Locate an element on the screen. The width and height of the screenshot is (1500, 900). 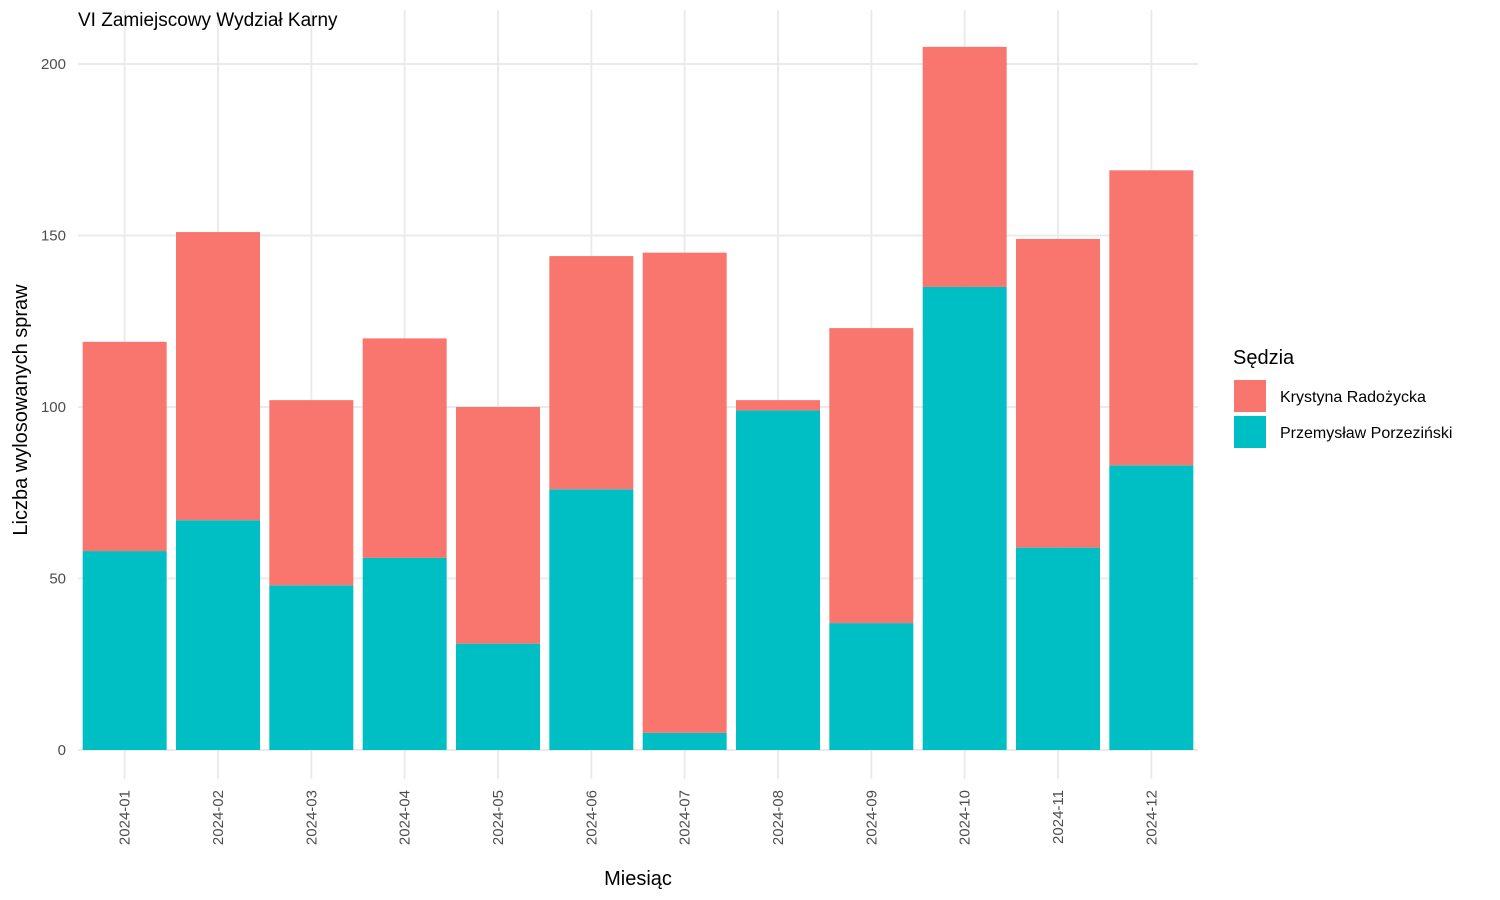
y-tick-label: 200 is located at coordinates (53, 64).